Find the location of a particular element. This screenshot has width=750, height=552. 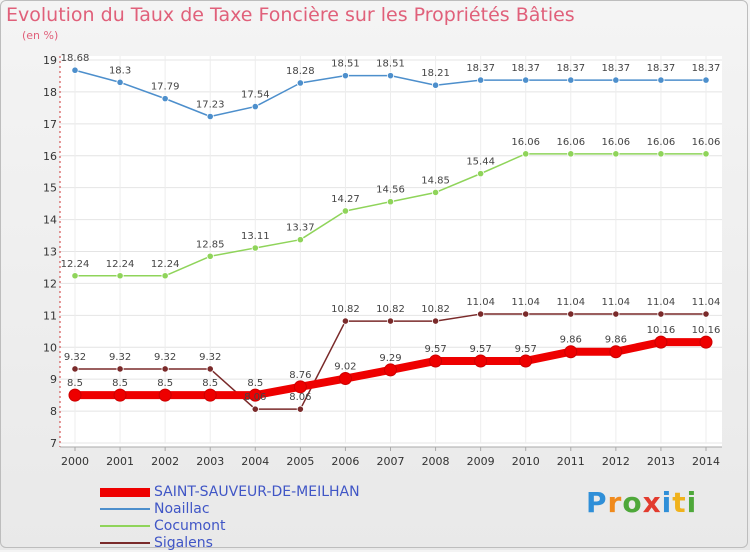

legend-label: Sigalens is located at coordinates (183, 543).